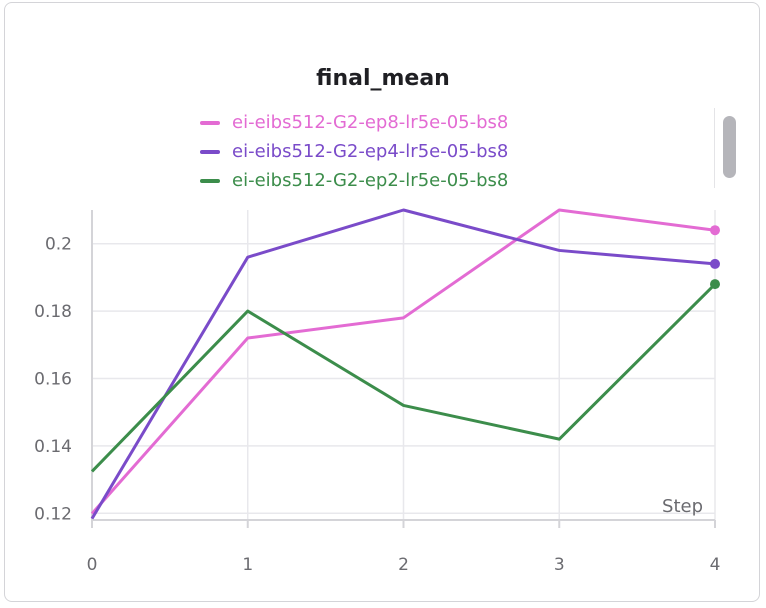 This screenshot has width=766, height=608. What do you see at coordinates (715, 263) in the screenshot?
I see `series-endpoint-ep4` at bounding box center [715, 263].